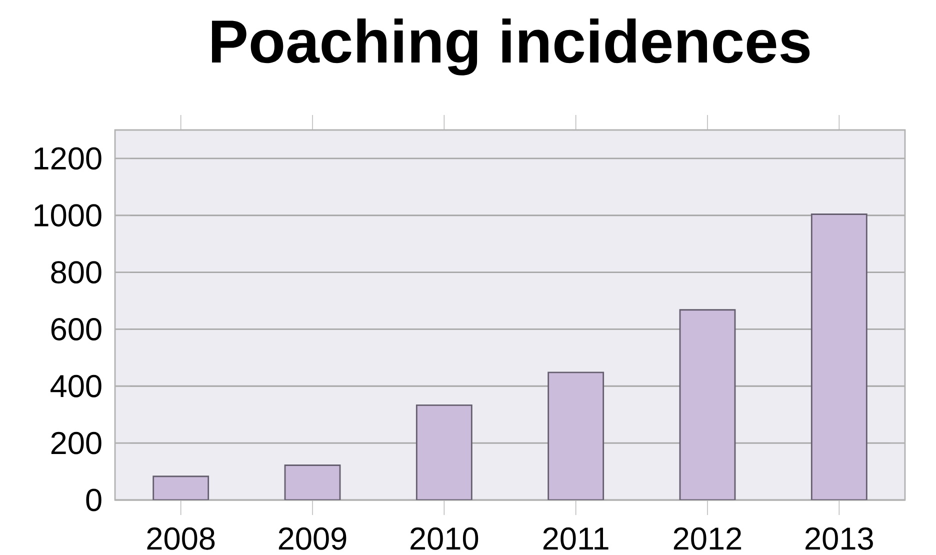  What do you see at coordinates (76, 443) in the screenshot?
I see `y-tick-label: 200` at bounding box center [76, 443].